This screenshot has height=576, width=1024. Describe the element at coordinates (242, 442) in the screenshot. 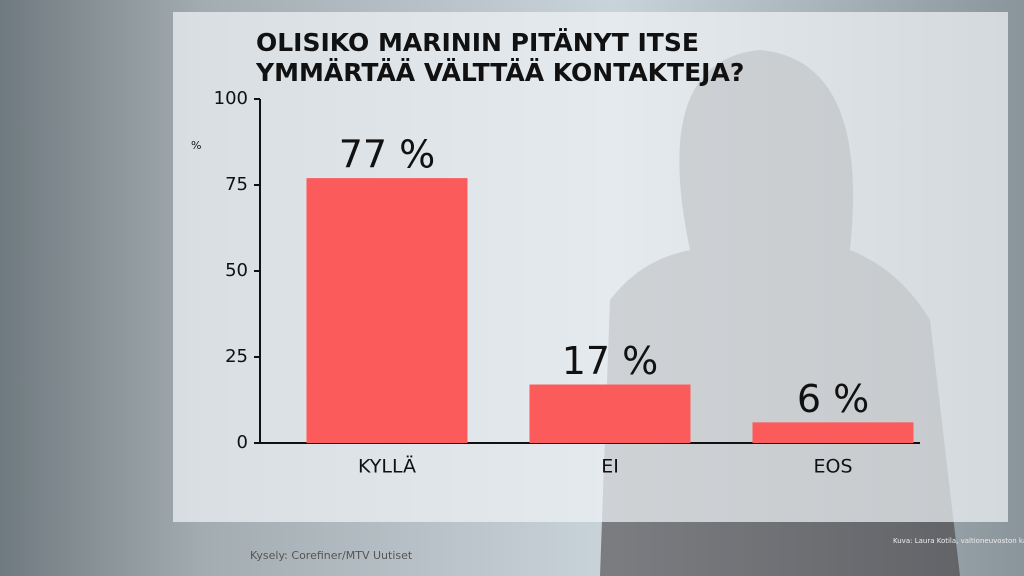

I see `y-tick-label: 0` at that location.